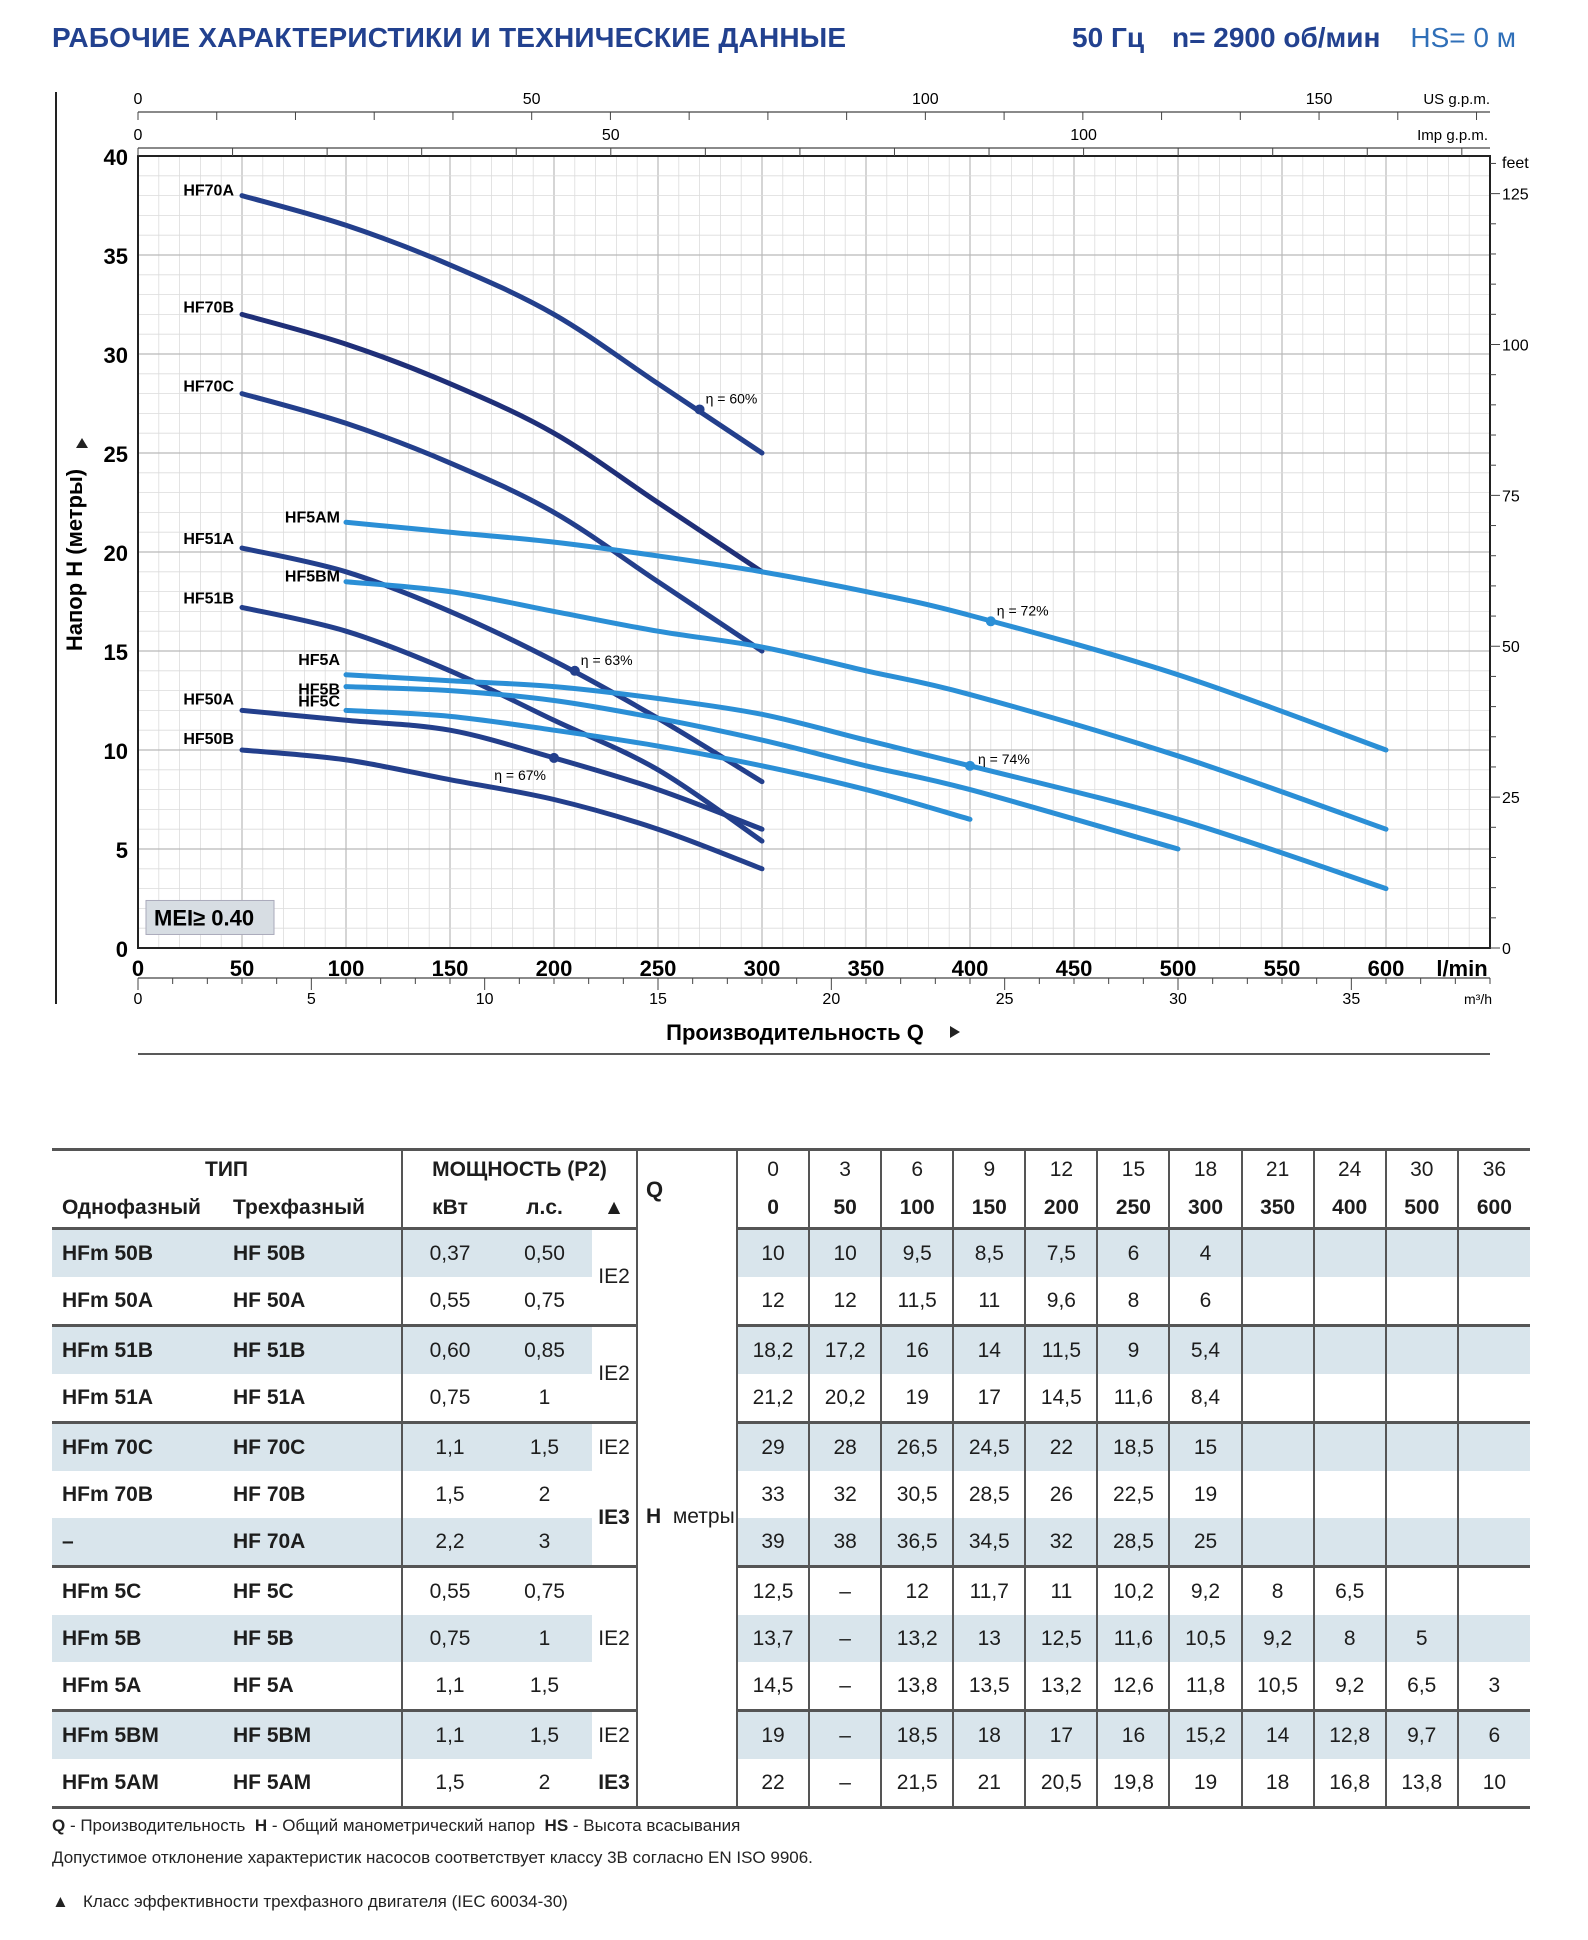  I want to click on single-phase-model: HFm 5AM, so click(139, 1784).